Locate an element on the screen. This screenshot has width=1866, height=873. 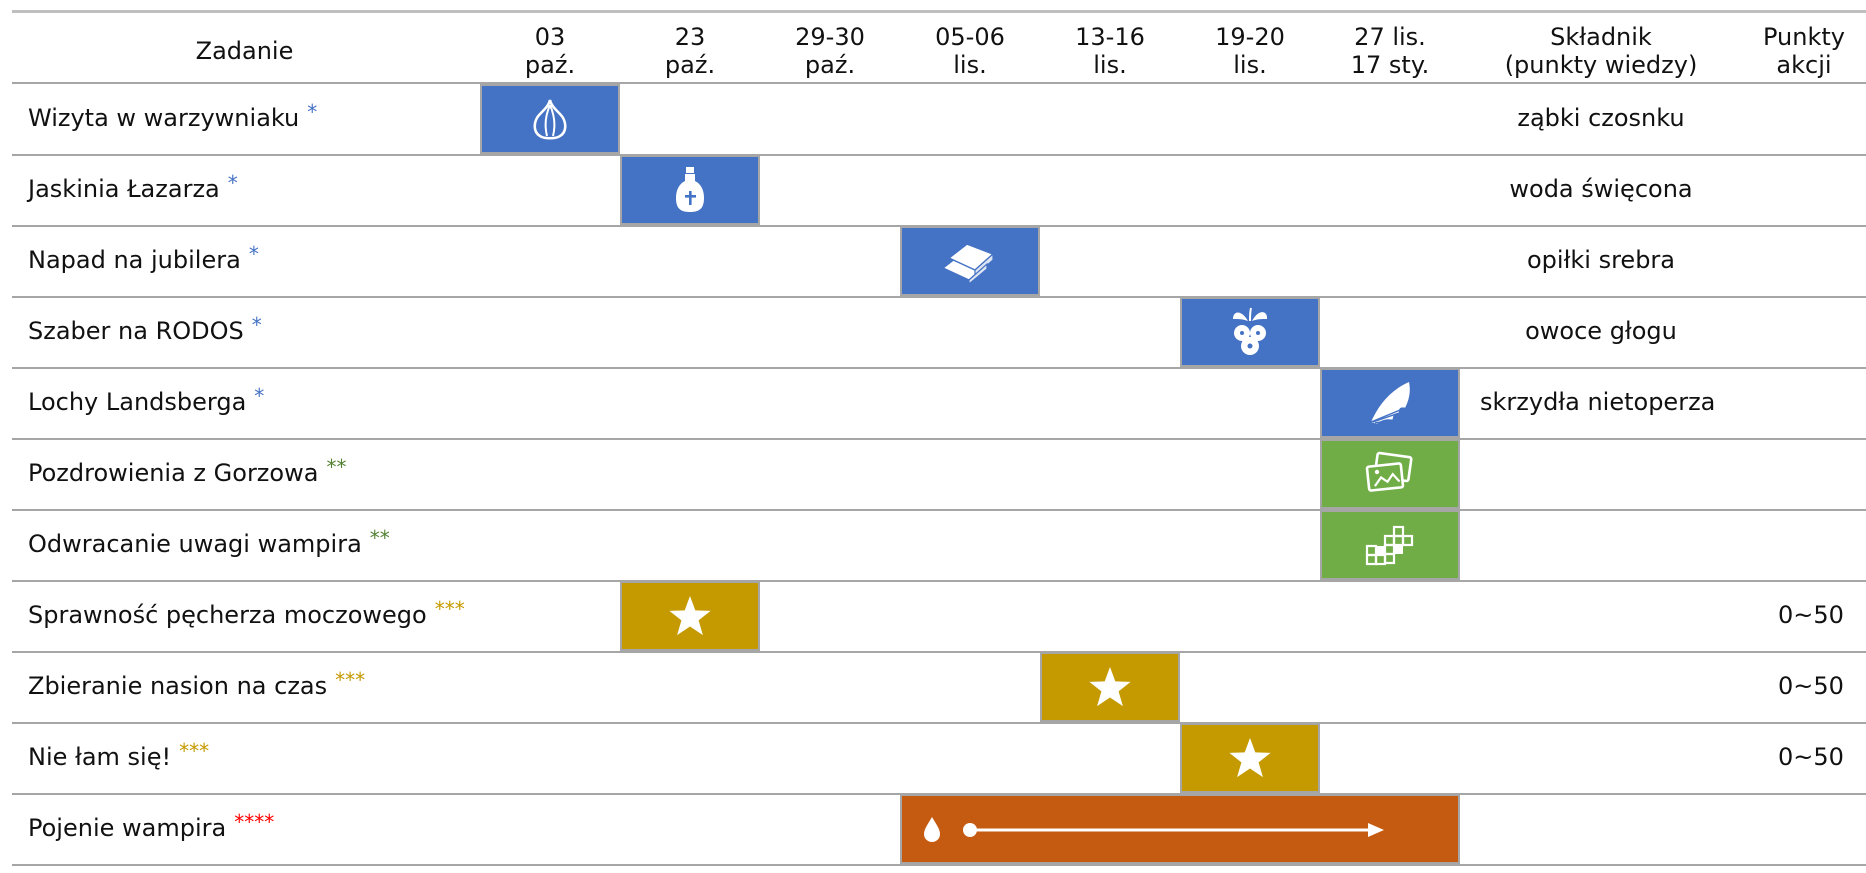
header-date-6: 19-20 lis. is located at coordinates (1250, 51).